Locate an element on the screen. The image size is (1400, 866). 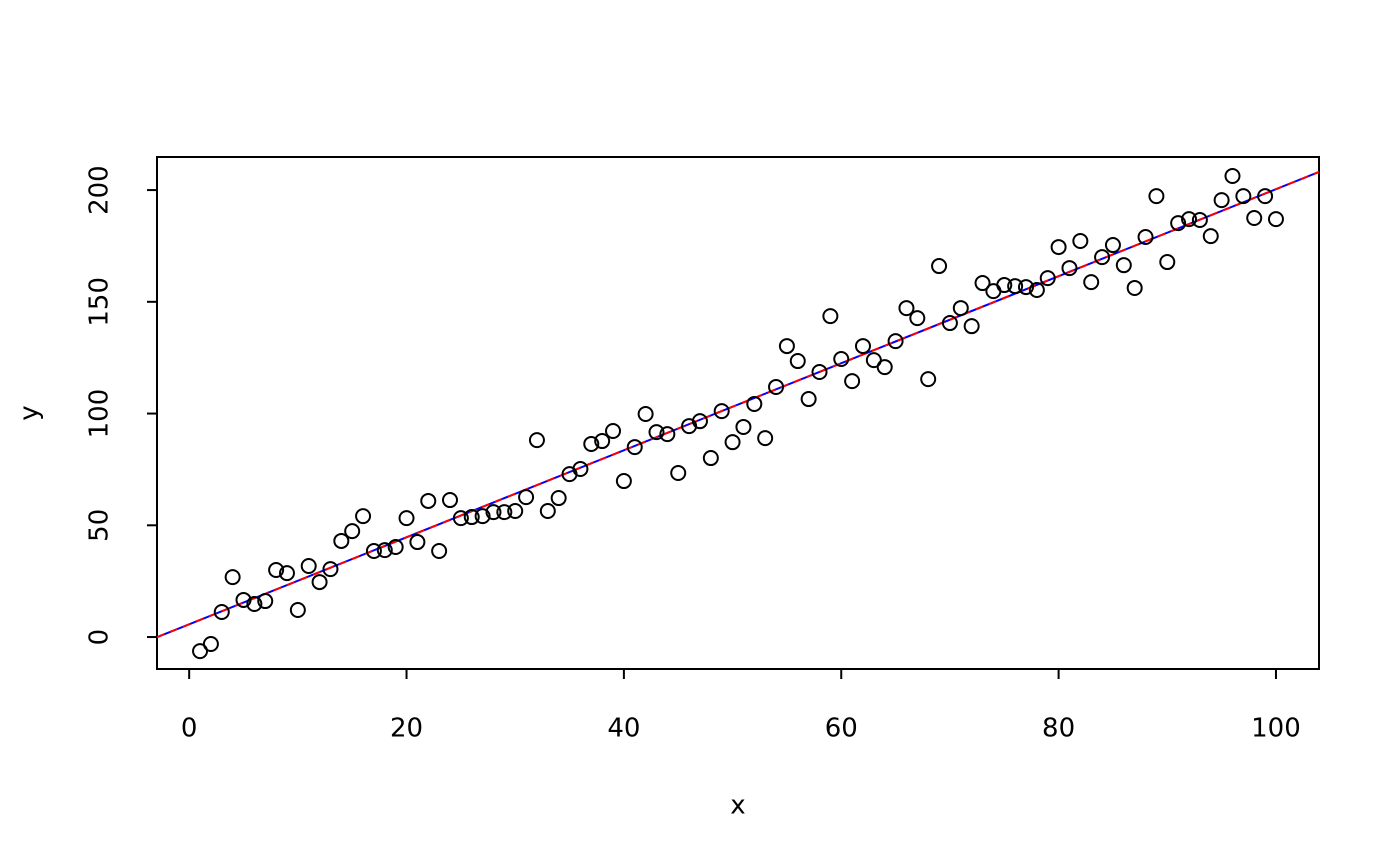
y-tick-label: 150 is located at coordinates (100, 302).